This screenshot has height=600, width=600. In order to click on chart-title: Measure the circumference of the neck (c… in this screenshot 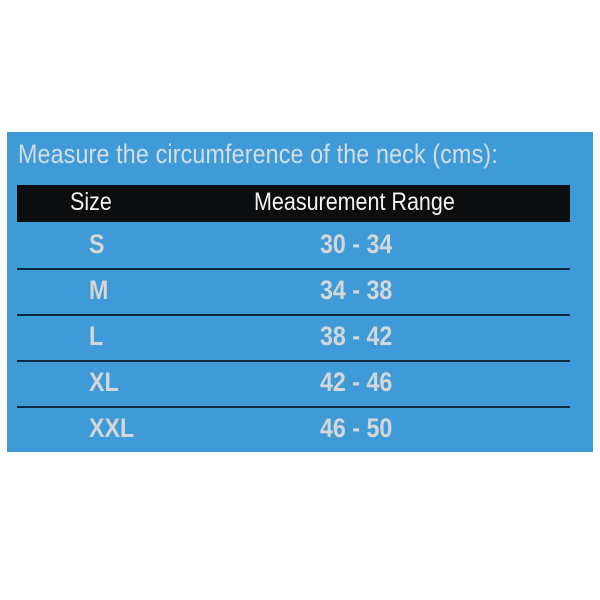, I will do `click(258, 154)`.